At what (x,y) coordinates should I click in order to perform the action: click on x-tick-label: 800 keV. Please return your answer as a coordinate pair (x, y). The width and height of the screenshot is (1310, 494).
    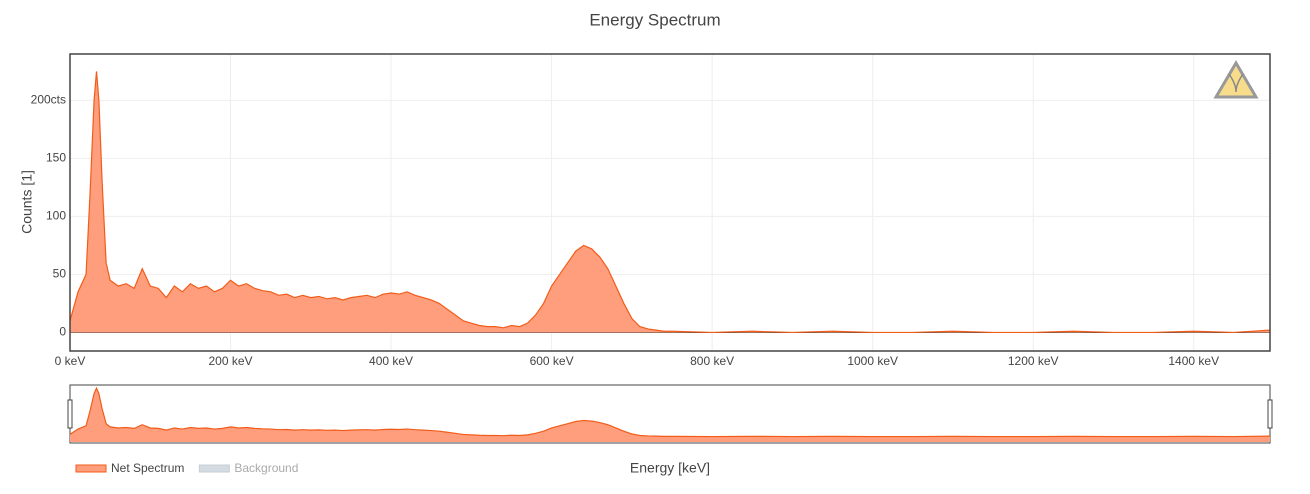
    Looking at the image, I should click on (712, 361).